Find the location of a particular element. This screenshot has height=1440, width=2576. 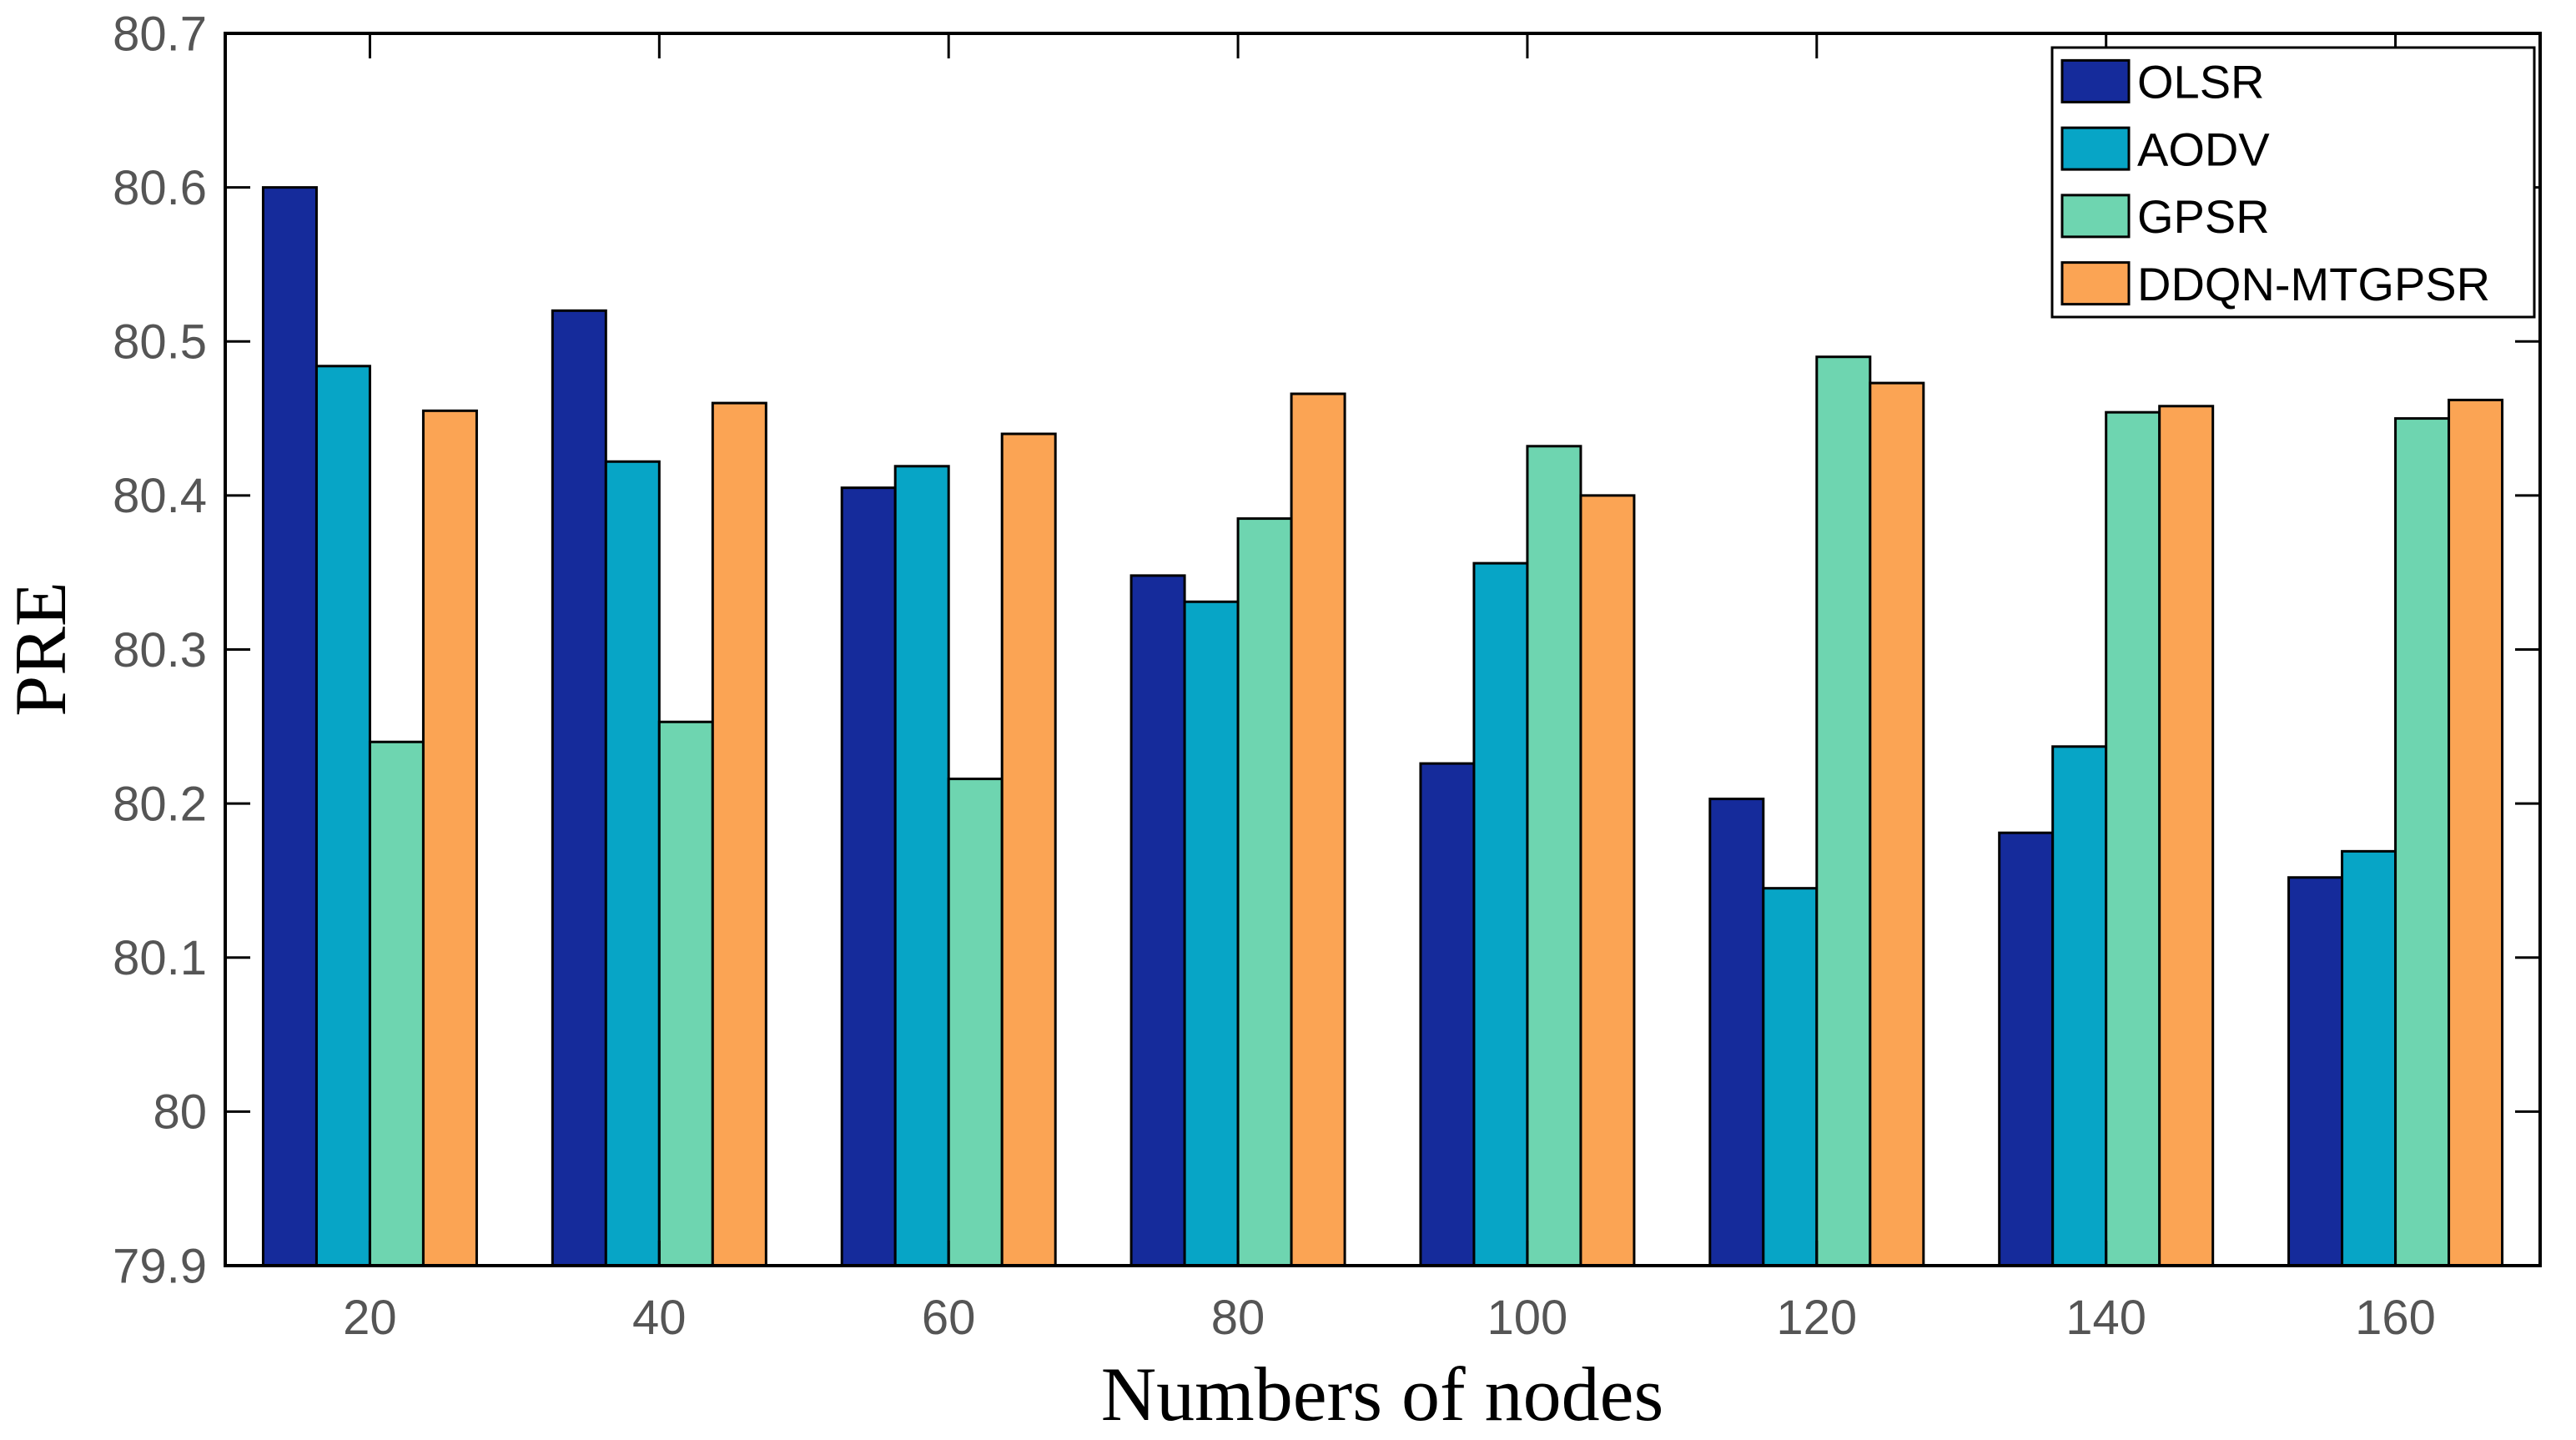

x-tick-label: 80 is located at coordinates (1238, 1318).